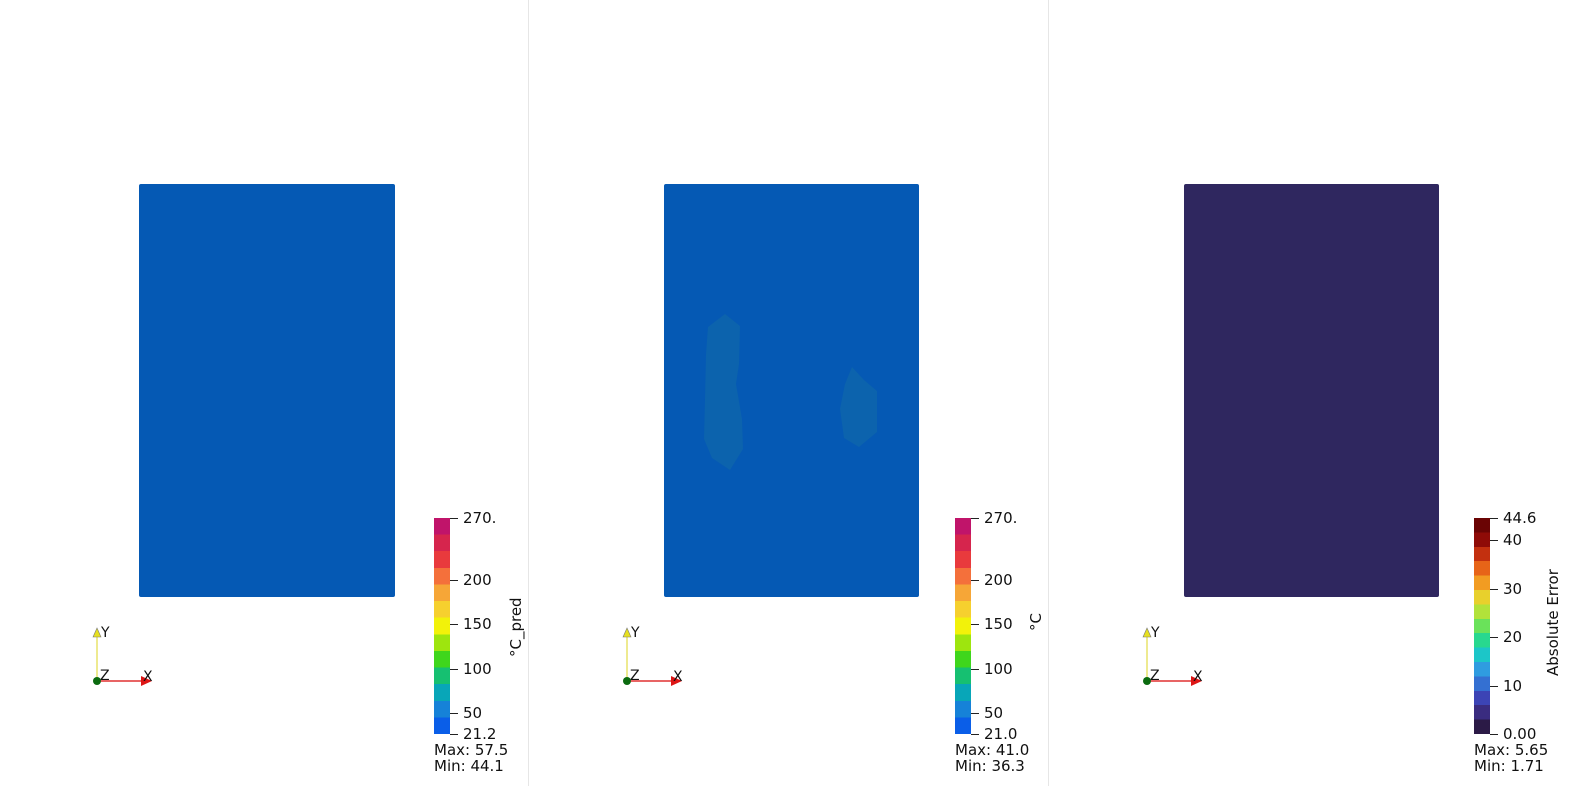 Image resolution: width=1582 pixels, height=786 pixels. I want to click on colorbar-tick-label: 20, so click(1513, 637).